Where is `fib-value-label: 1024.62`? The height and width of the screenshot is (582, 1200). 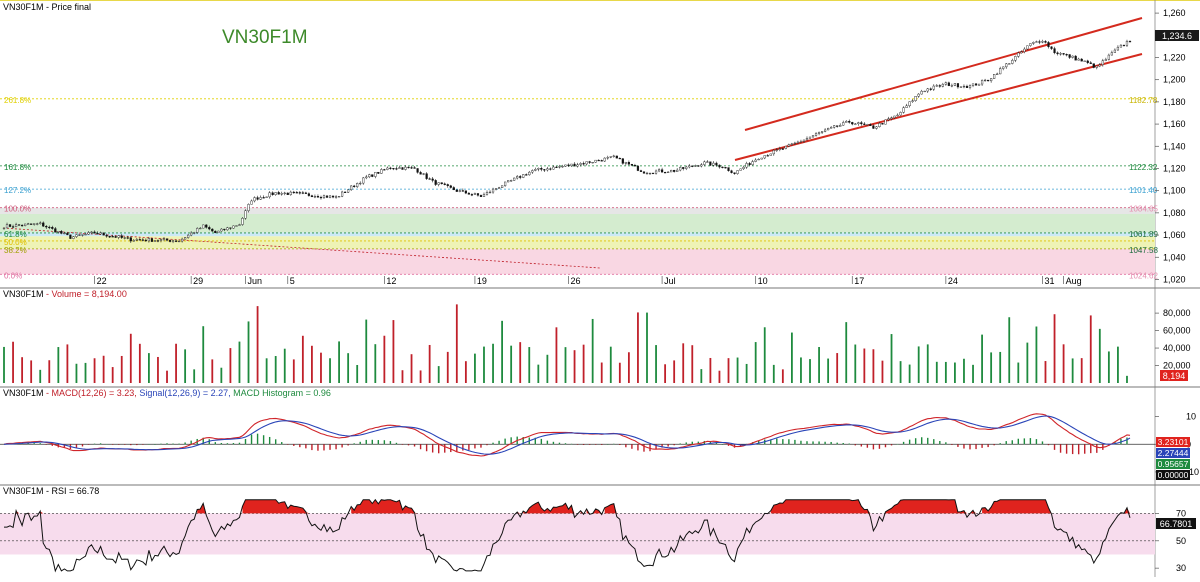
fib-value-label: 1024.62 is located at coordinates (1143, 275).